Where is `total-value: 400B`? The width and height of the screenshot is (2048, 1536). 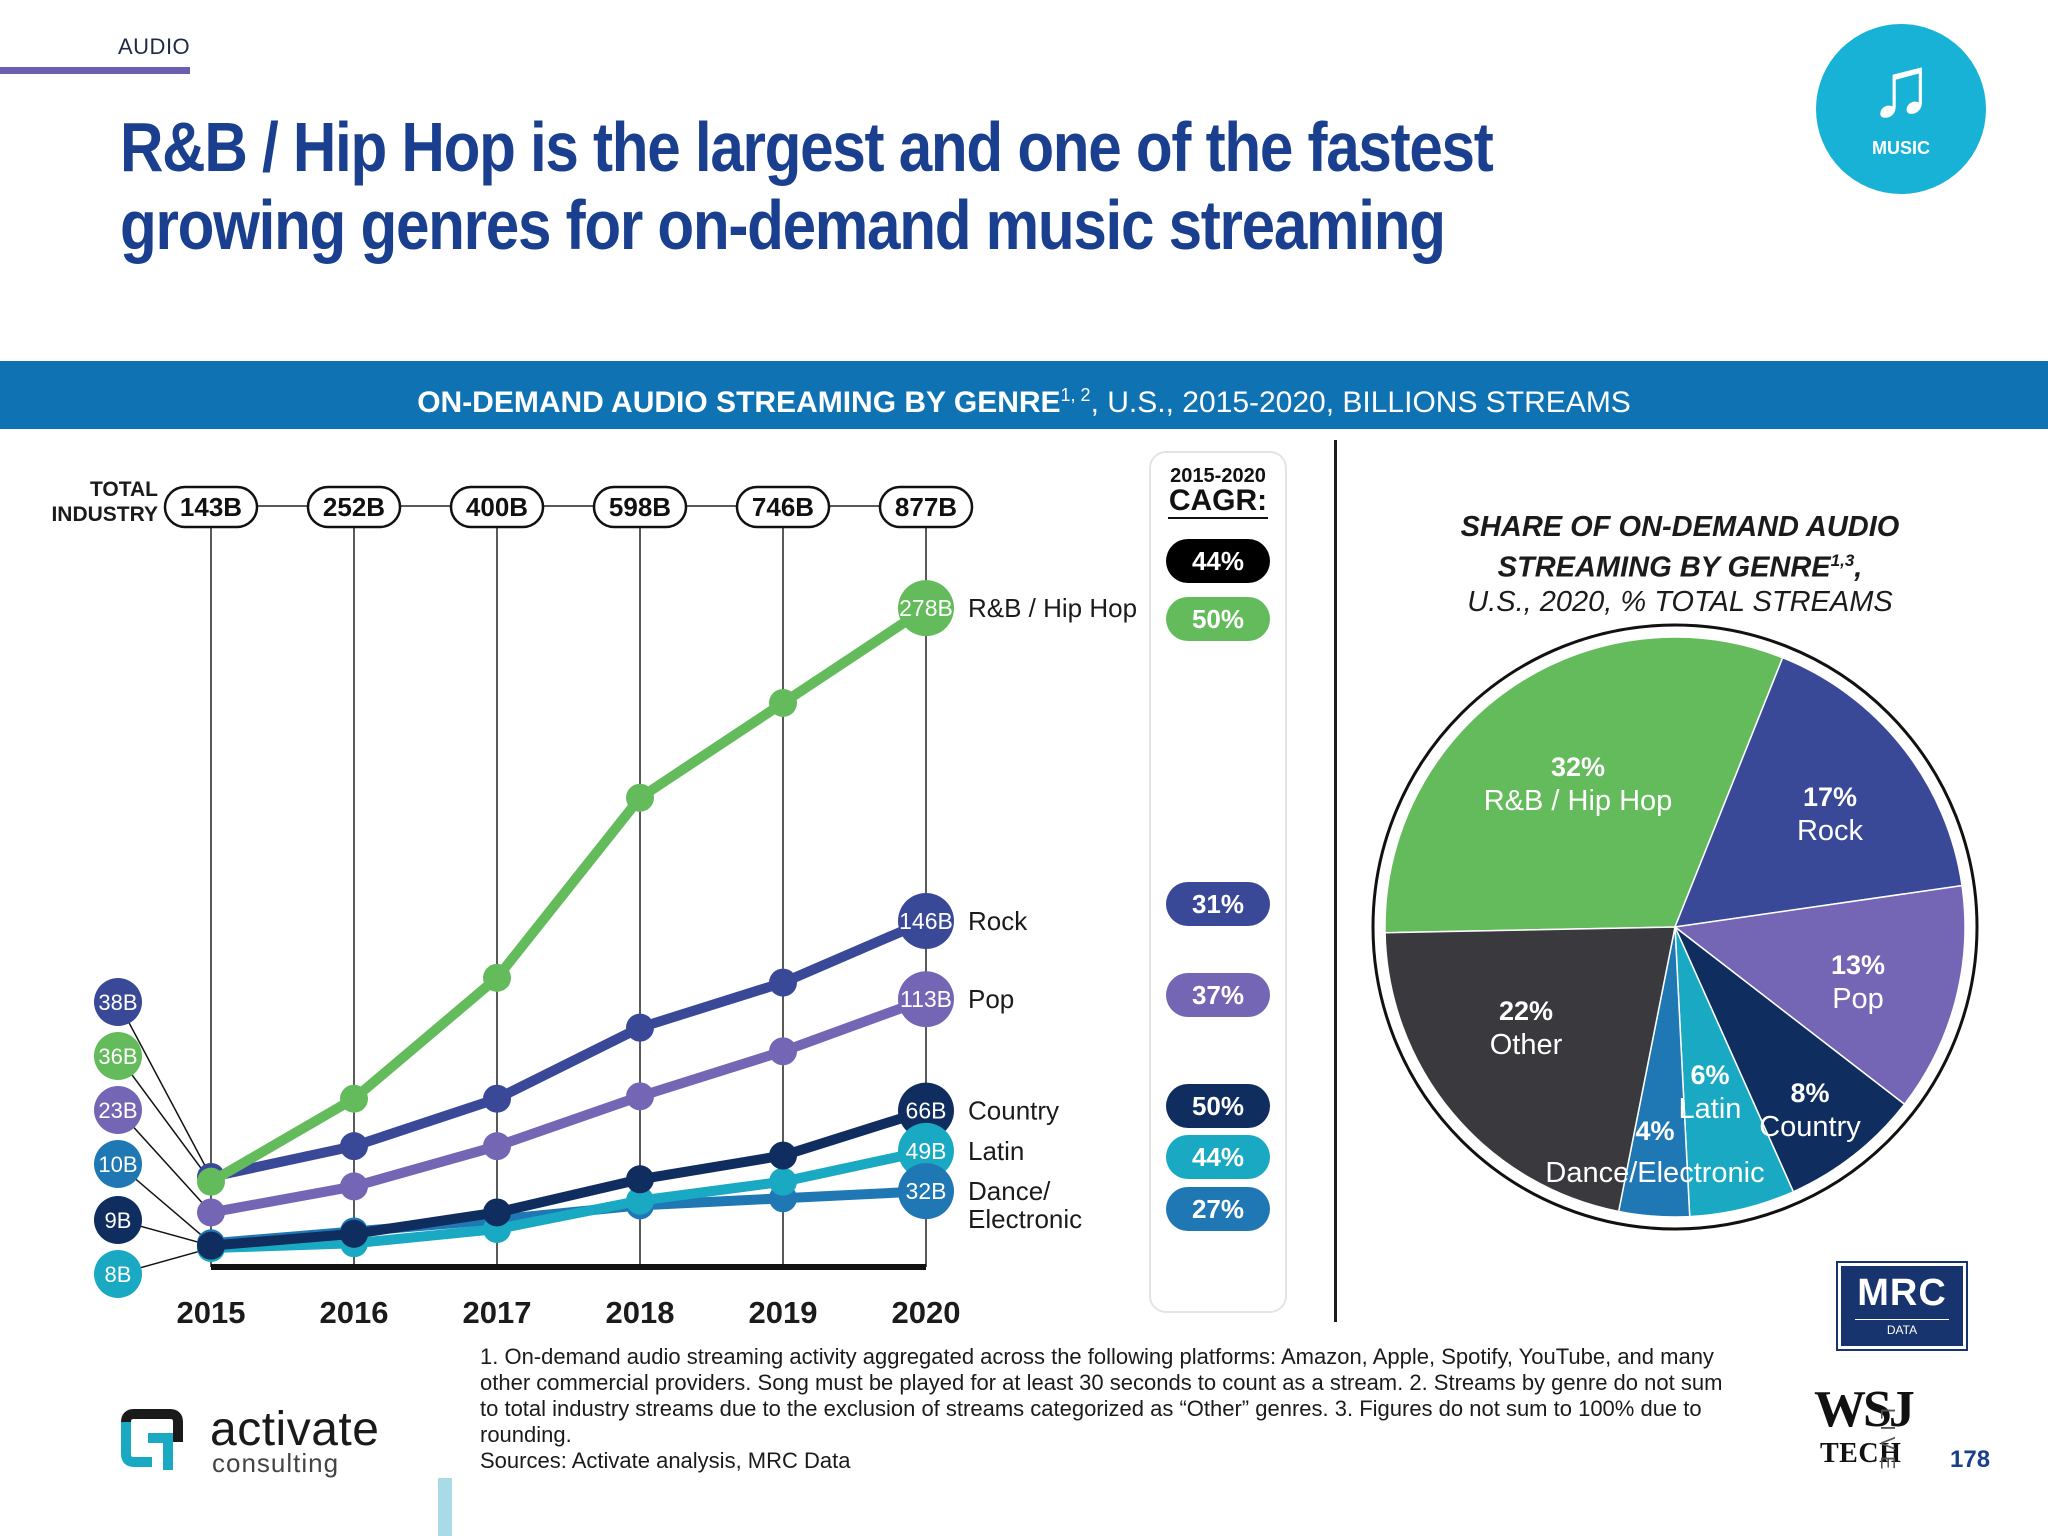
total-value: 400B is located at coordinates (497, 507).